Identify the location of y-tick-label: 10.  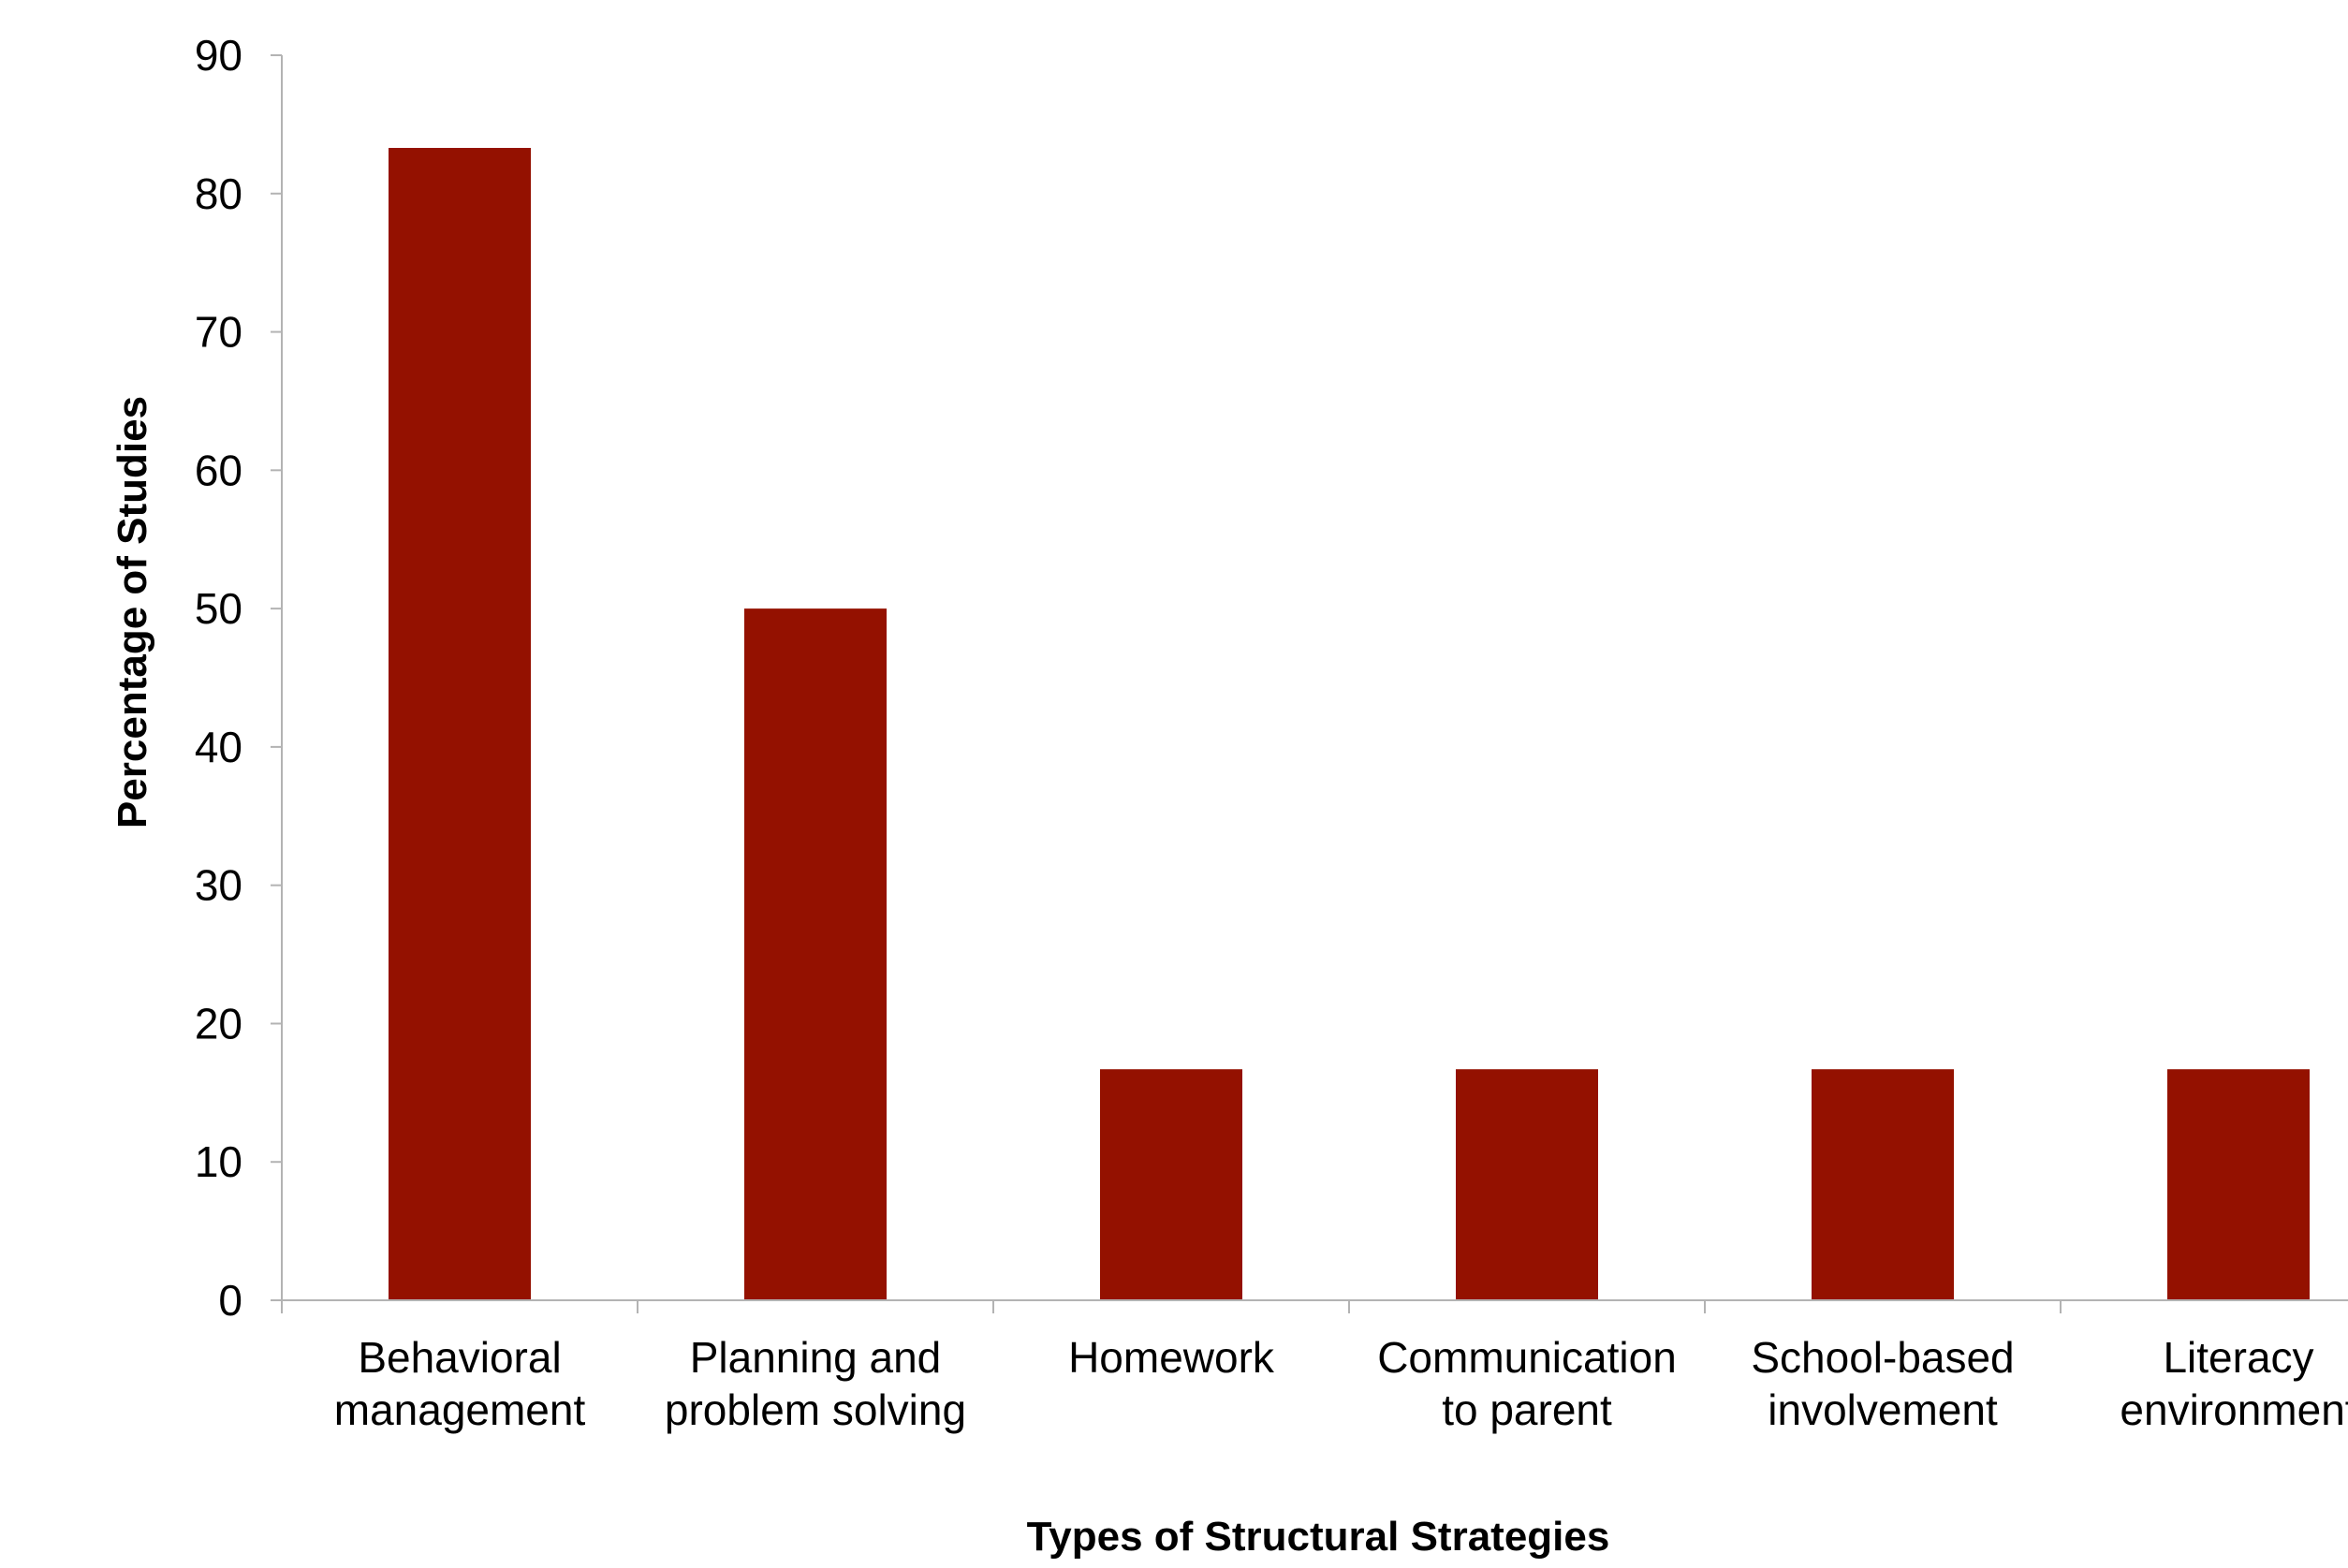
(218, 1161).